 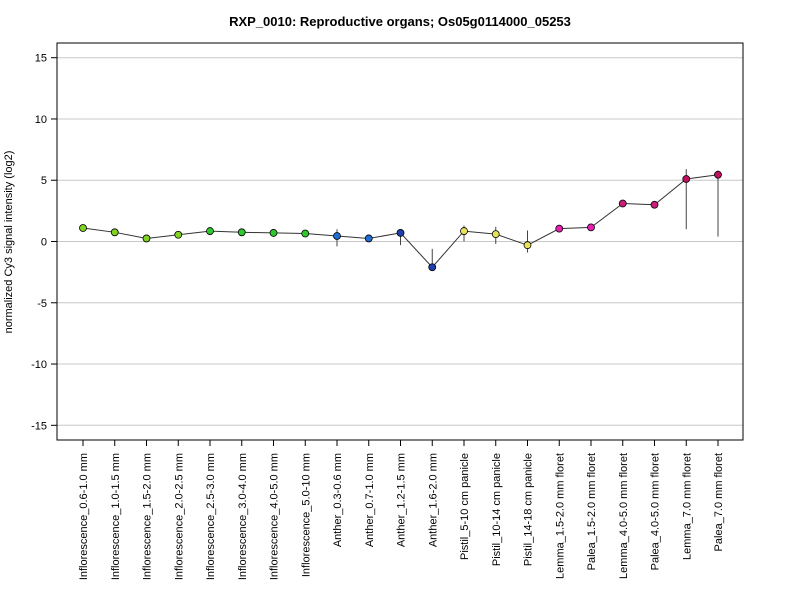 I want to click on y-tick-label: -15, so click(x=39, y=426).